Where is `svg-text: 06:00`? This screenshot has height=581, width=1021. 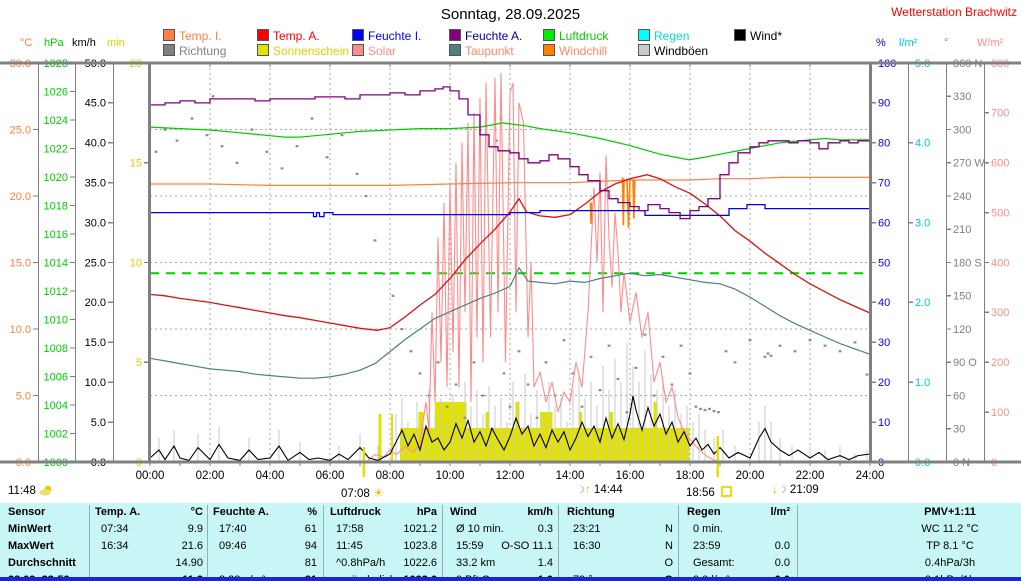 svg-text: 06:00 is located at coordinates (330, 476).